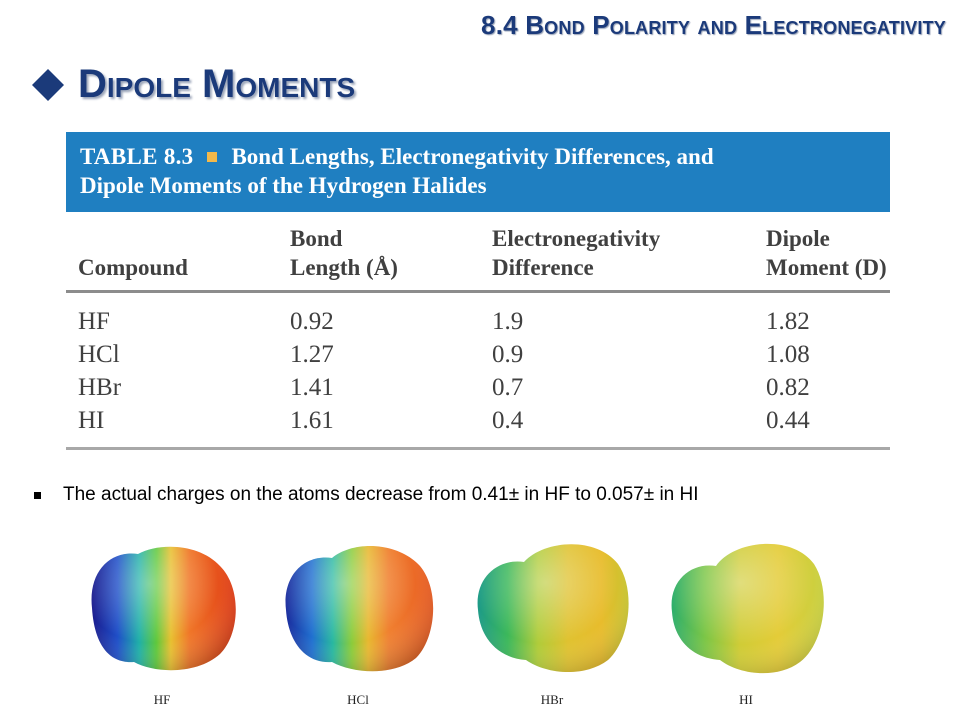 The image size is (960, 720). What do you see at coordinates (508, 420) in the screenshot?
I see `cell-en-difference: 0.4` at bounding box center [508, 420].